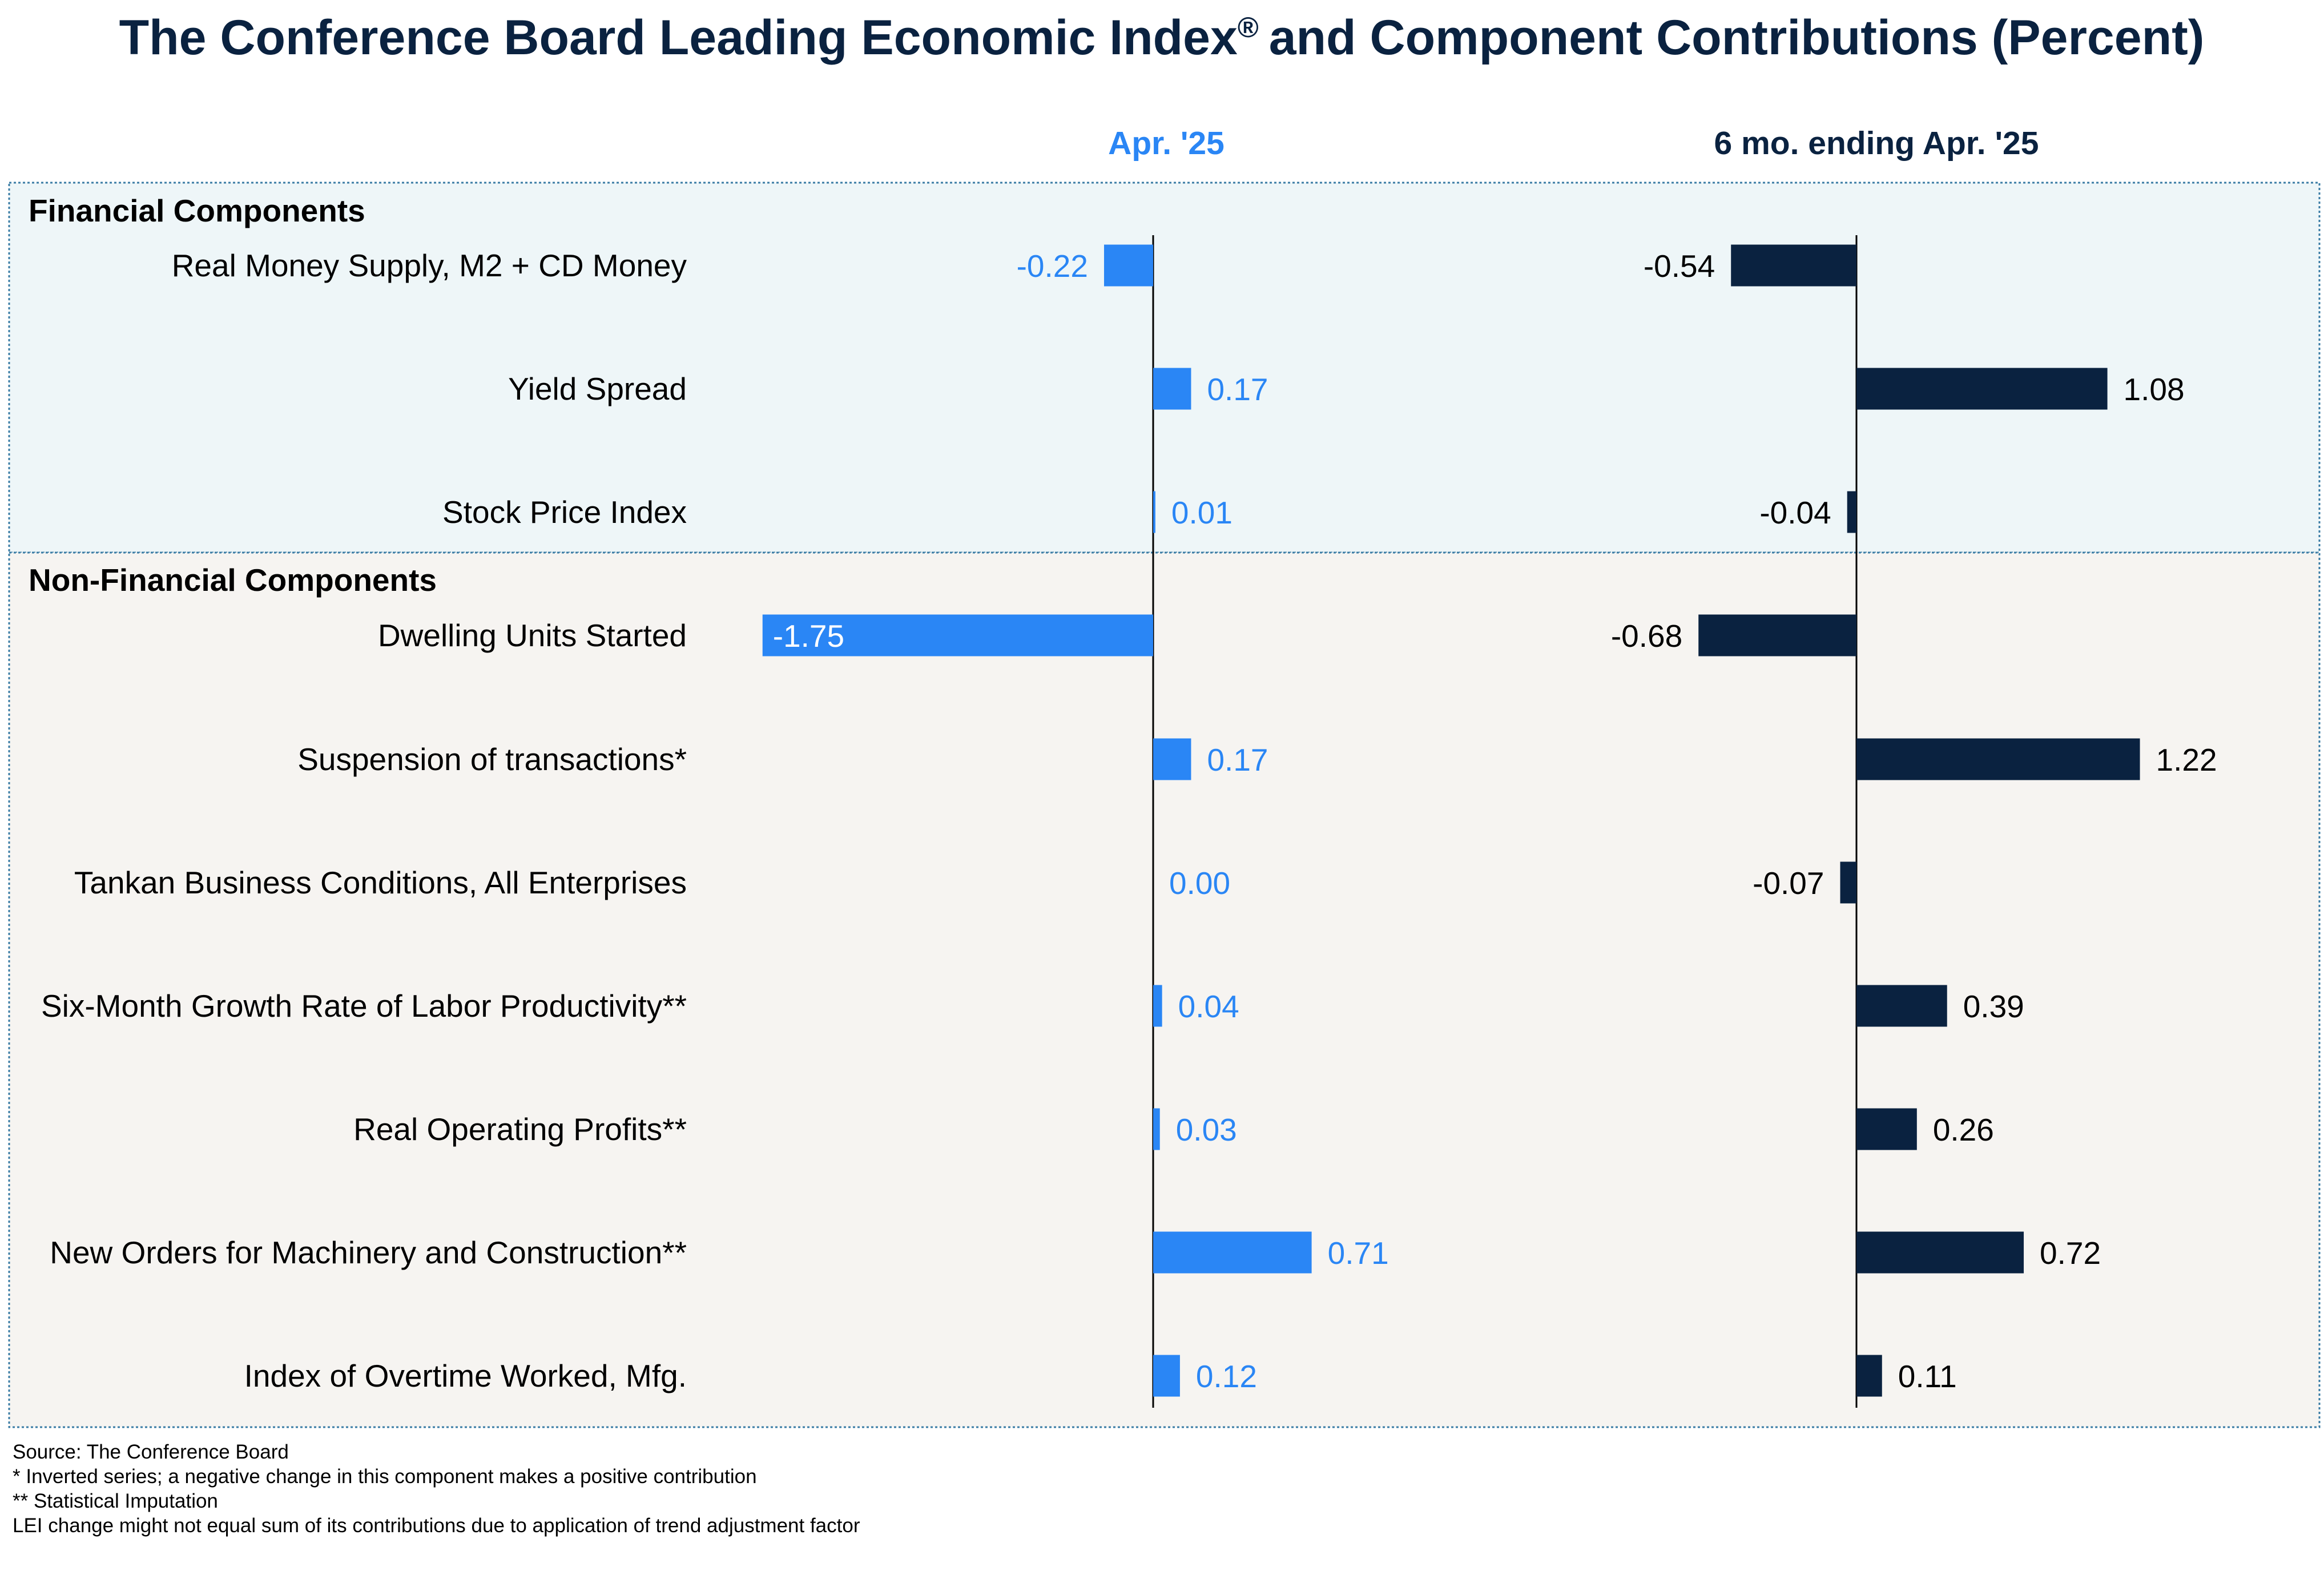 The width and height of the screenshot is (2324, 1579). Describe the element at coordinates (520, 1129) in the screenshot. I see `category-label: Real Operating Profits**` at that location.